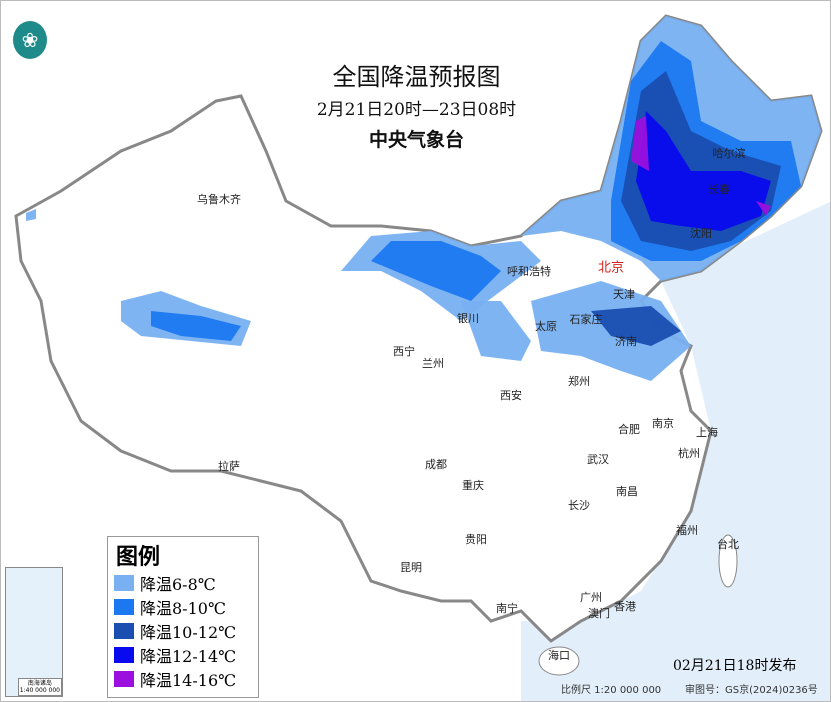  I want to click on legend-item: 降温10-12℃, so click(186, 631).